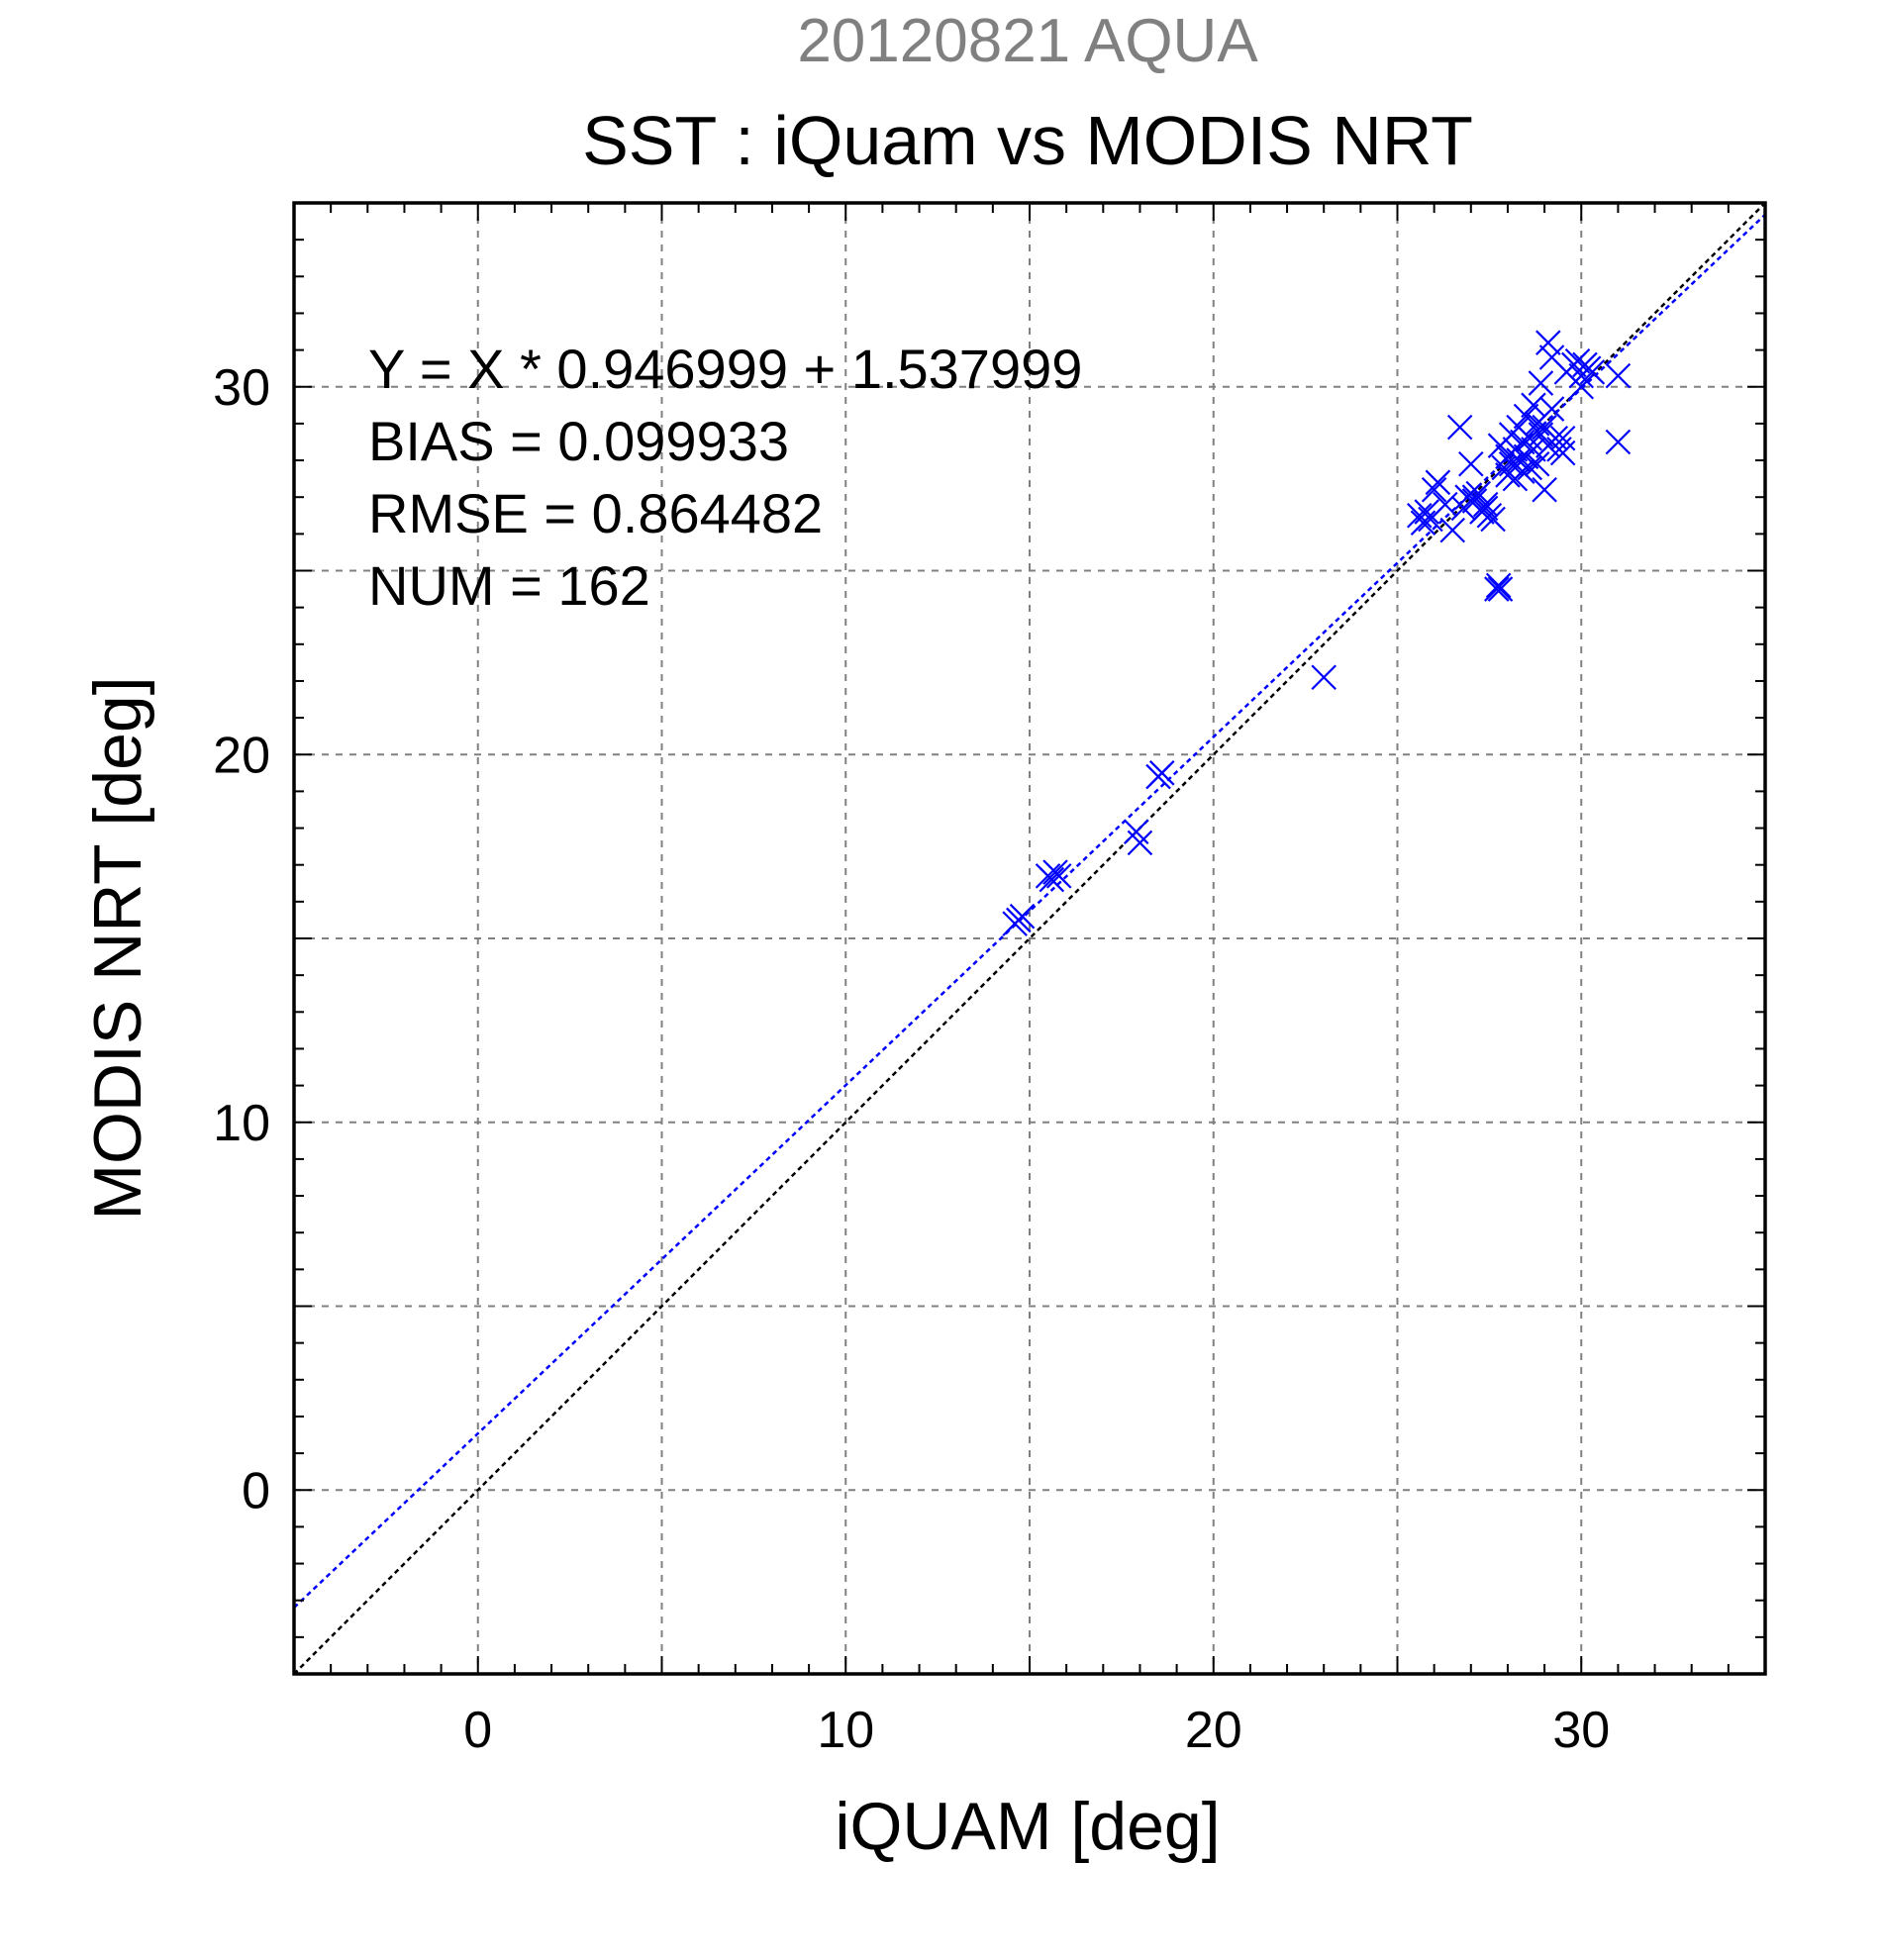 The height and width of the screenshot is (1960, 1881). I want to click on x-axis-label: iQUAM [deg], so click(1027, 1826).